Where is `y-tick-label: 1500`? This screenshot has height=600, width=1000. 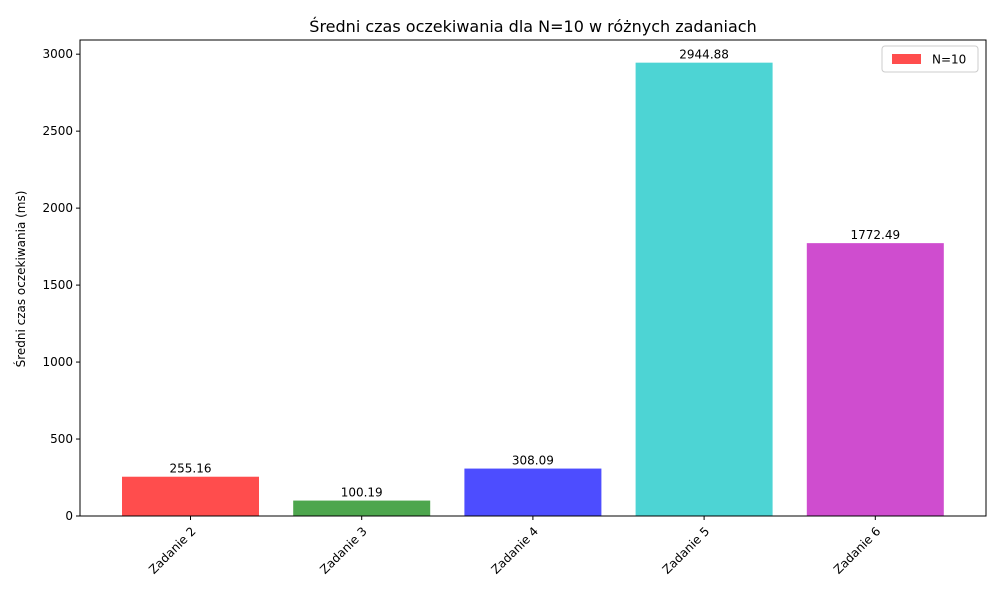 y-tick-label: 1500 is located at coordinates (57, 285).